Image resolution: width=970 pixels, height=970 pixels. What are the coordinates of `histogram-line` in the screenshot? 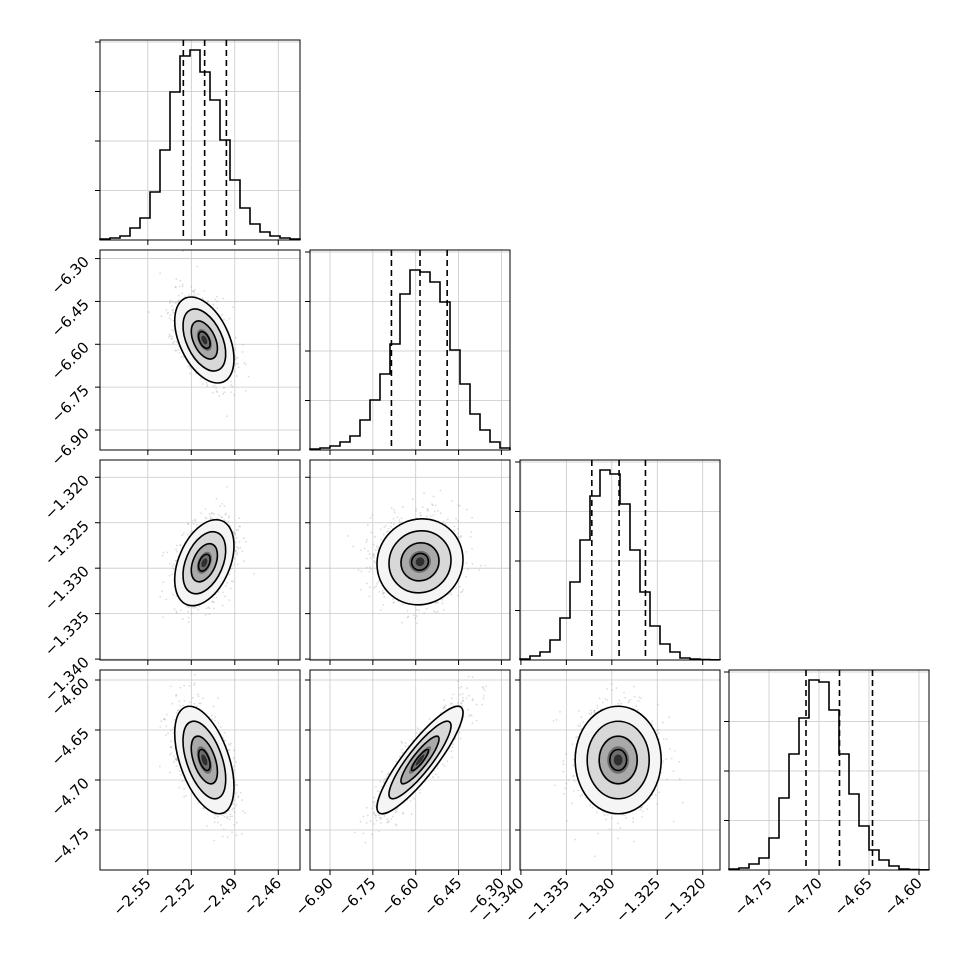 It's located at (200, 144).